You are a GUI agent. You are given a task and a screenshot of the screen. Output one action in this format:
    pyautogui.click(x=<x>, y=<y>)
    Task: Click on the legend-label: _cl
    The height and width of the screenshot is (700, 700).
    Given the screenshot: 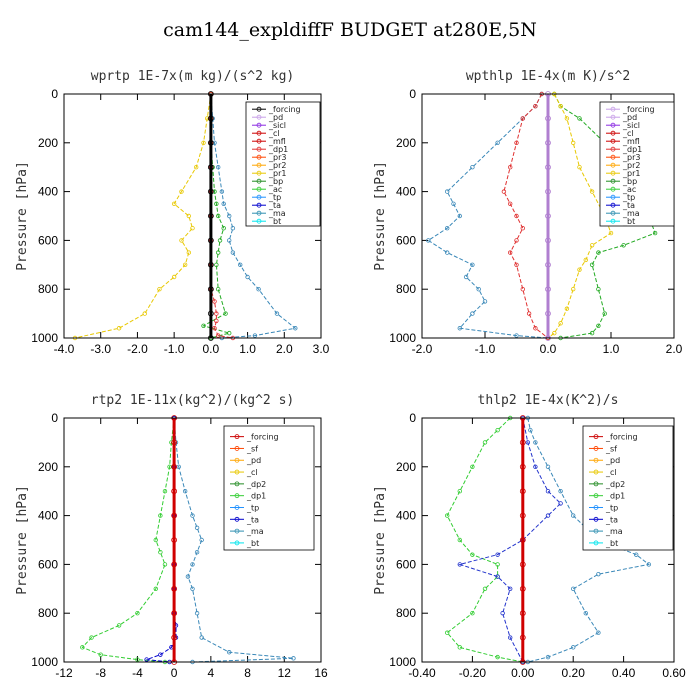 What is the action you would take?
    pyautogui.click(x=628, y=133)
    